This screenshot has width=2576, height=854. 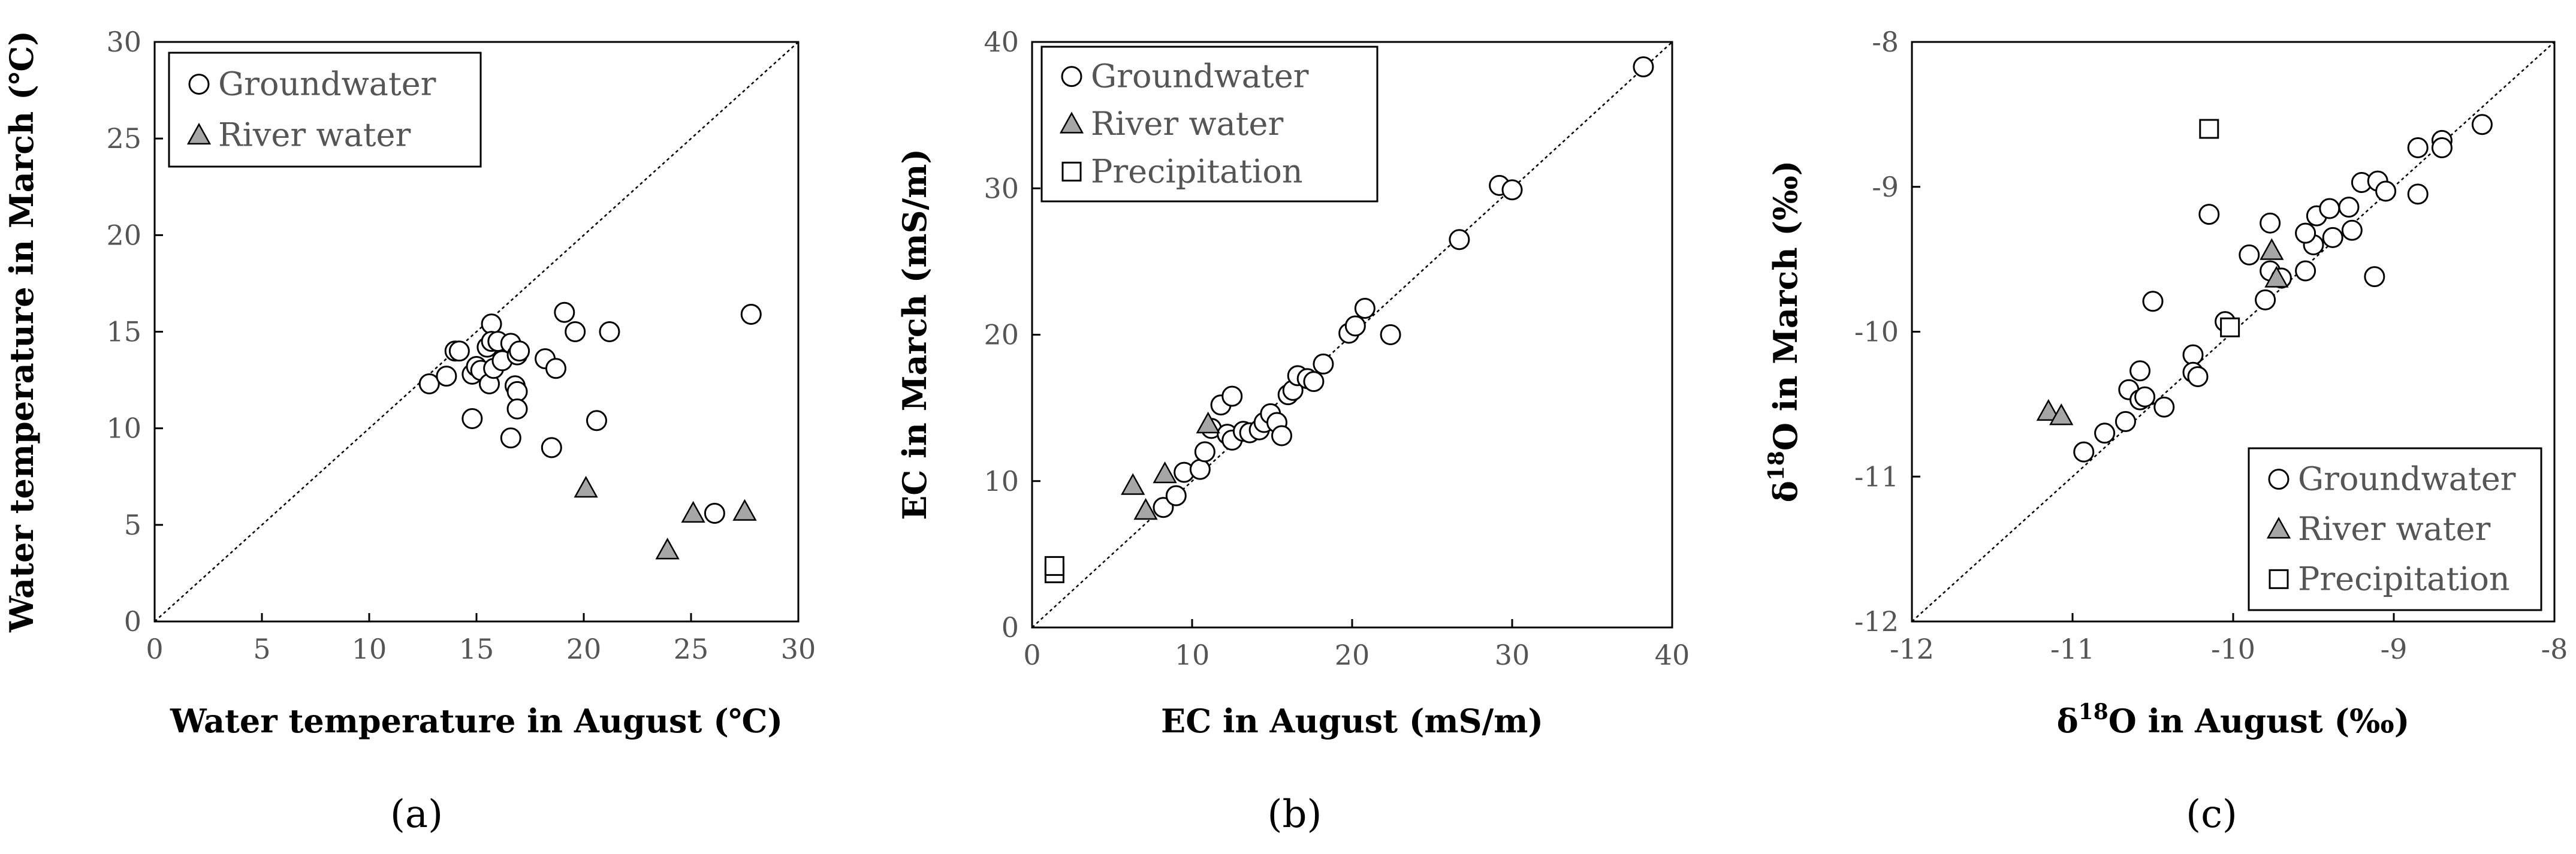 I want to click on y-axis-title: Water temperature in March (℃), so click(x=21, y=332).